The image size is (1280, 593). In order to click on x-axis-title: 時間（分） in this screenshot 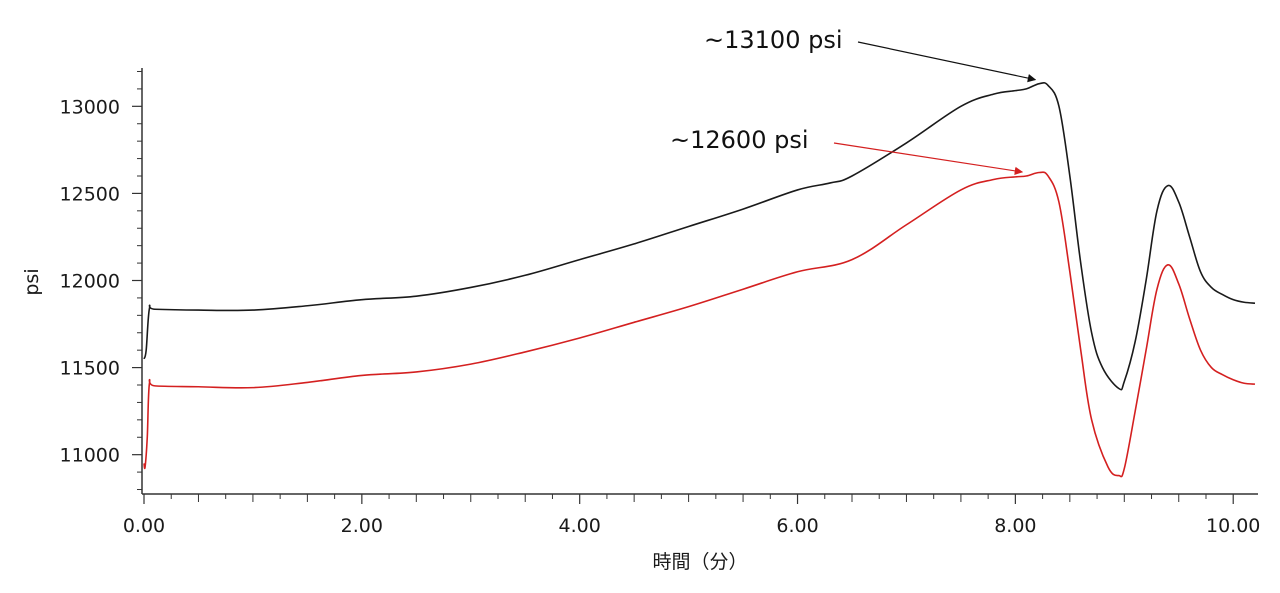, I will do `click(699, 562)`.